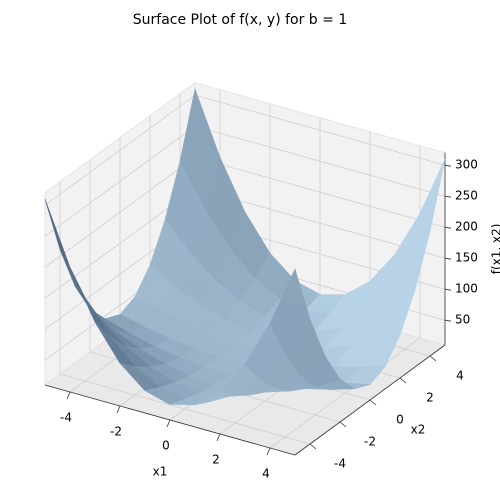  What do you see at coordinates (66, 418) in the screenshot?
I see `x-tick-label: -4` at bounding box center [66, 418].